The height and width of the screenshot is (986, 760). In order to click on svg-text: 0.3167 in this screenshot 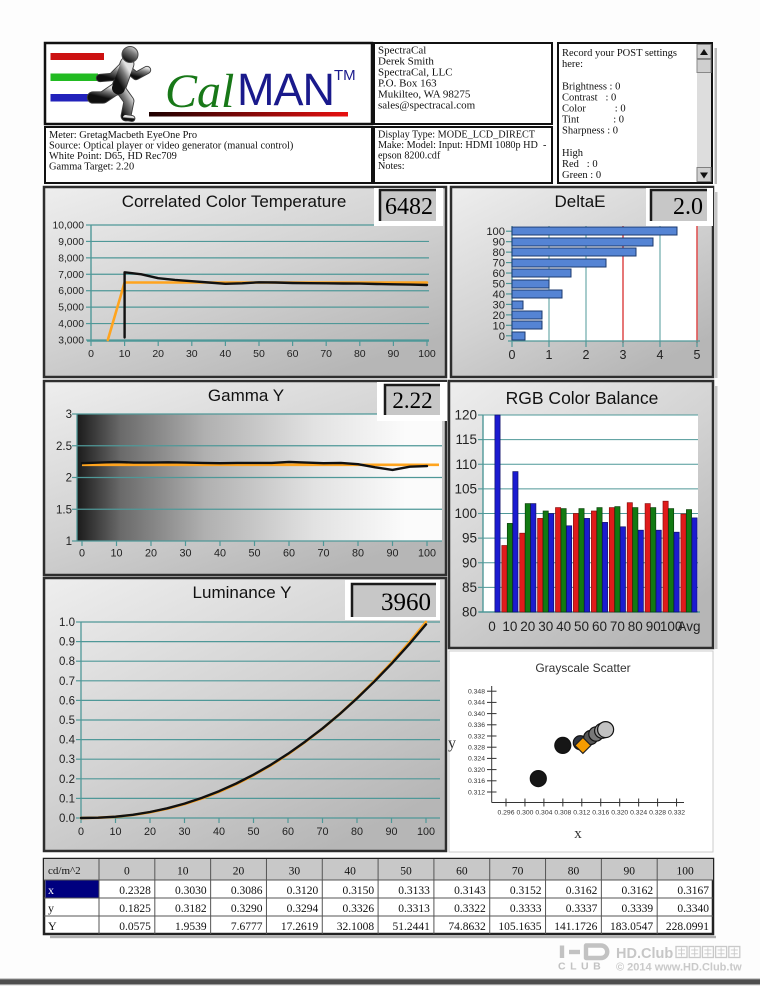, I will do `click(693, 891)`.